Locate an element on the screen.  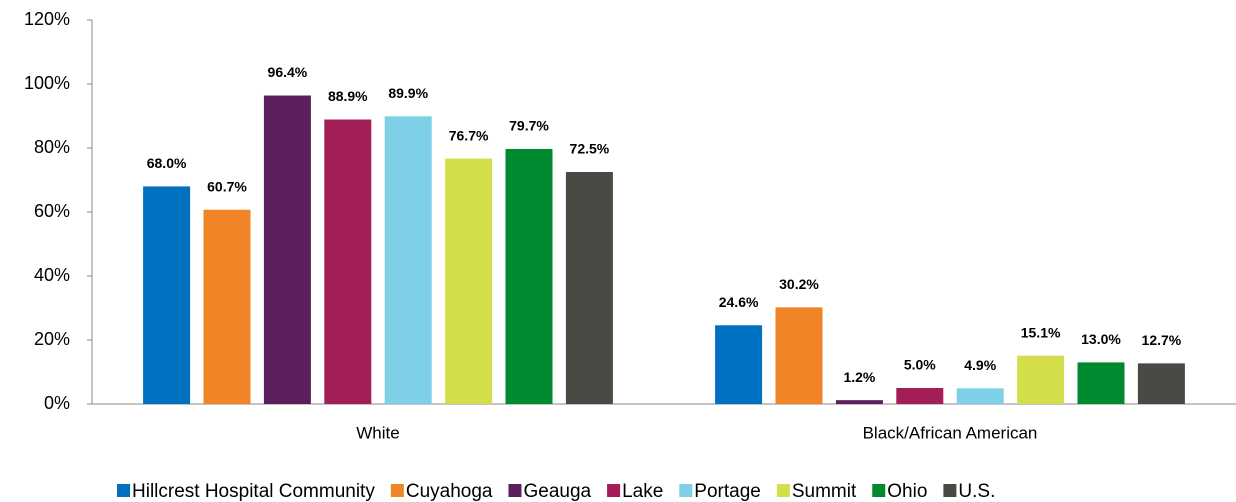
y-tick-label: 120% is located at coordinates (47, 19).